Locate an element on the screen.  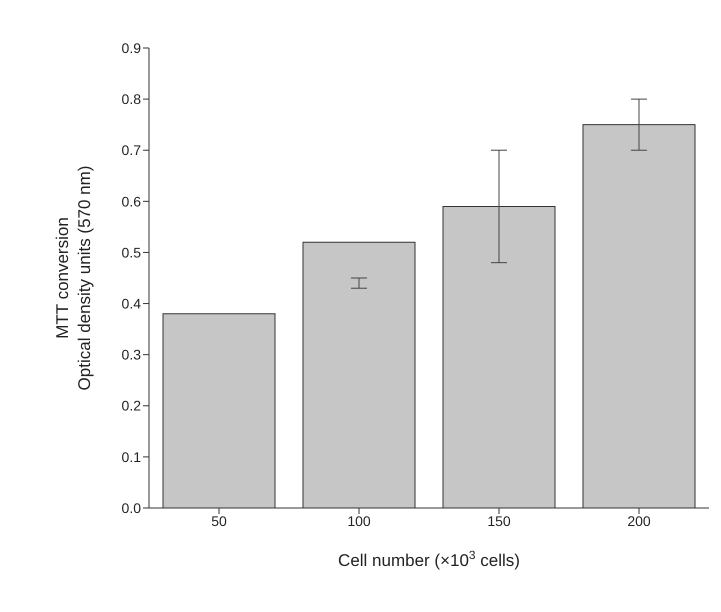
y-tick-label: 0.1 is located at coordinates (132, 456).